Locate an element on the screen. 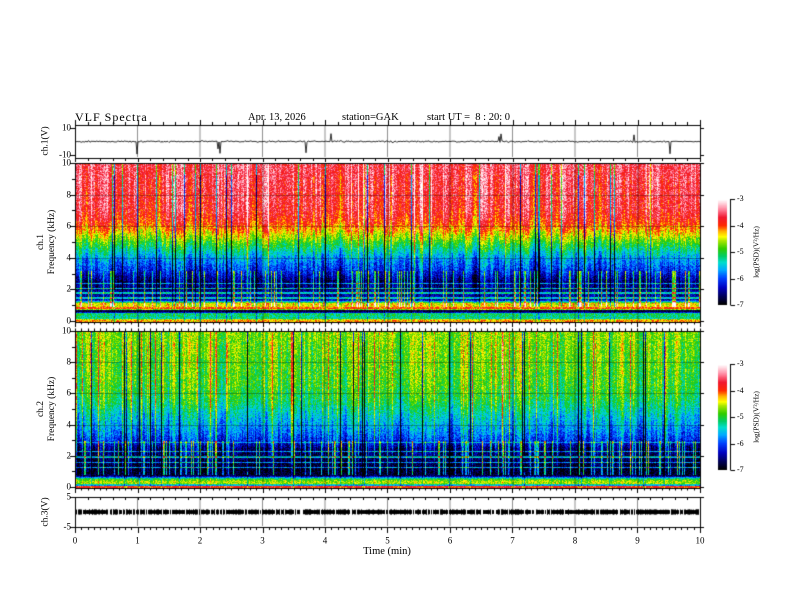 The width and height of the screenshot is (792, 612). ch3-voltage-tick-label: 5 is located at coordinates (69, 496).